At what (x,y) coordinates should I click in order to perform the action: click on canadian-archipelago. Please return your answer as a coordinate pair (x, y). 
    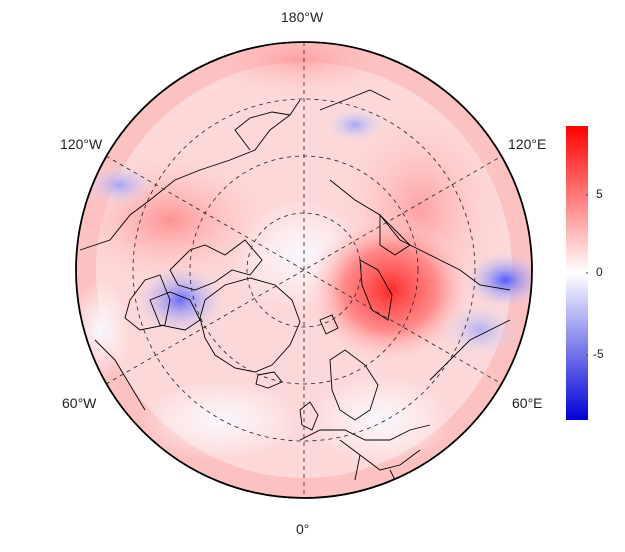
    Looking at the image, I should click on (216, 265).